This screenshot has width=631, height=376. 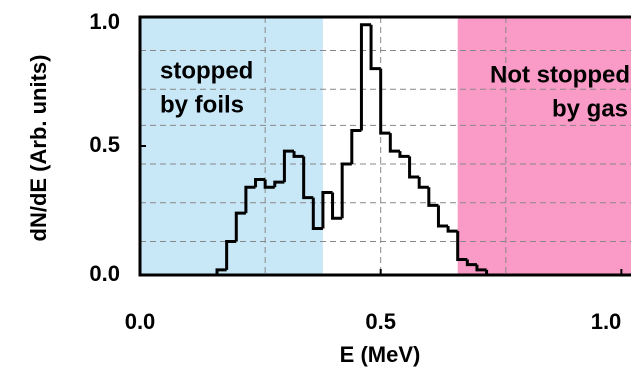 What do you see at coordinates (38, 148) in the screenshot?
I see `y-axis-label: dN/dE (Arb. units)` at bounding box center [38, 148].